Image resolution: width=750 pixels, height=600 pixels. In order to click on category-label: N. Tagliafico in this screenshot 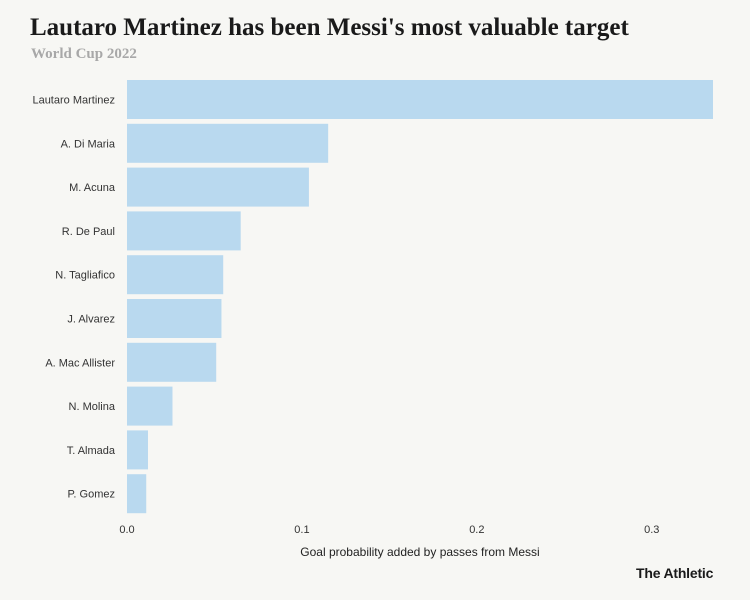, I will do `click(85, 276)`.